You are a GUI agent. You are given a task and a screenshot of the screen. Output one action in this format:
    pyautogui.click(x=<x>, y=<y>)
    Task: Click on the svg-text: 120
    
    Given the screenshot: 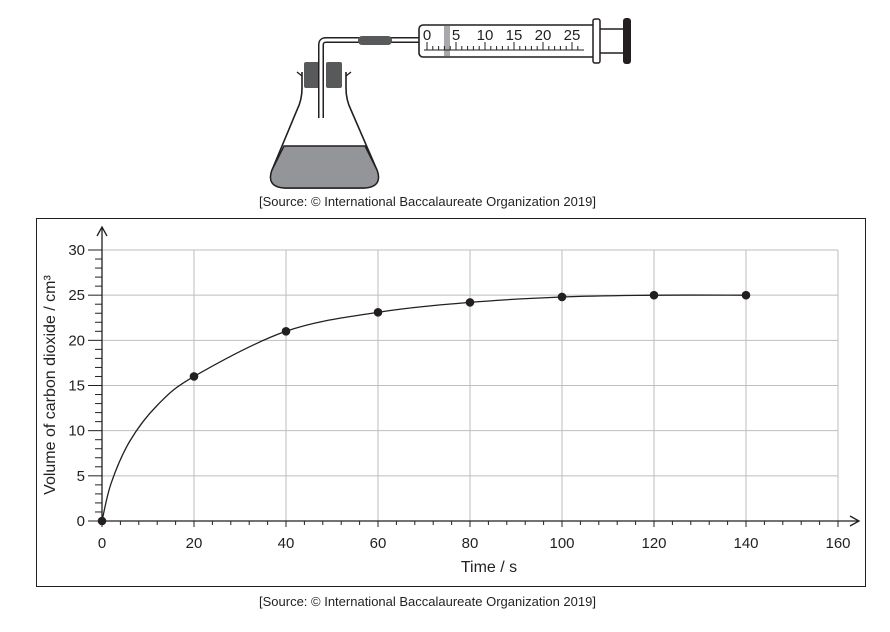 What is the action you would take?
    pyautogui.click(x=653, y=543)
    